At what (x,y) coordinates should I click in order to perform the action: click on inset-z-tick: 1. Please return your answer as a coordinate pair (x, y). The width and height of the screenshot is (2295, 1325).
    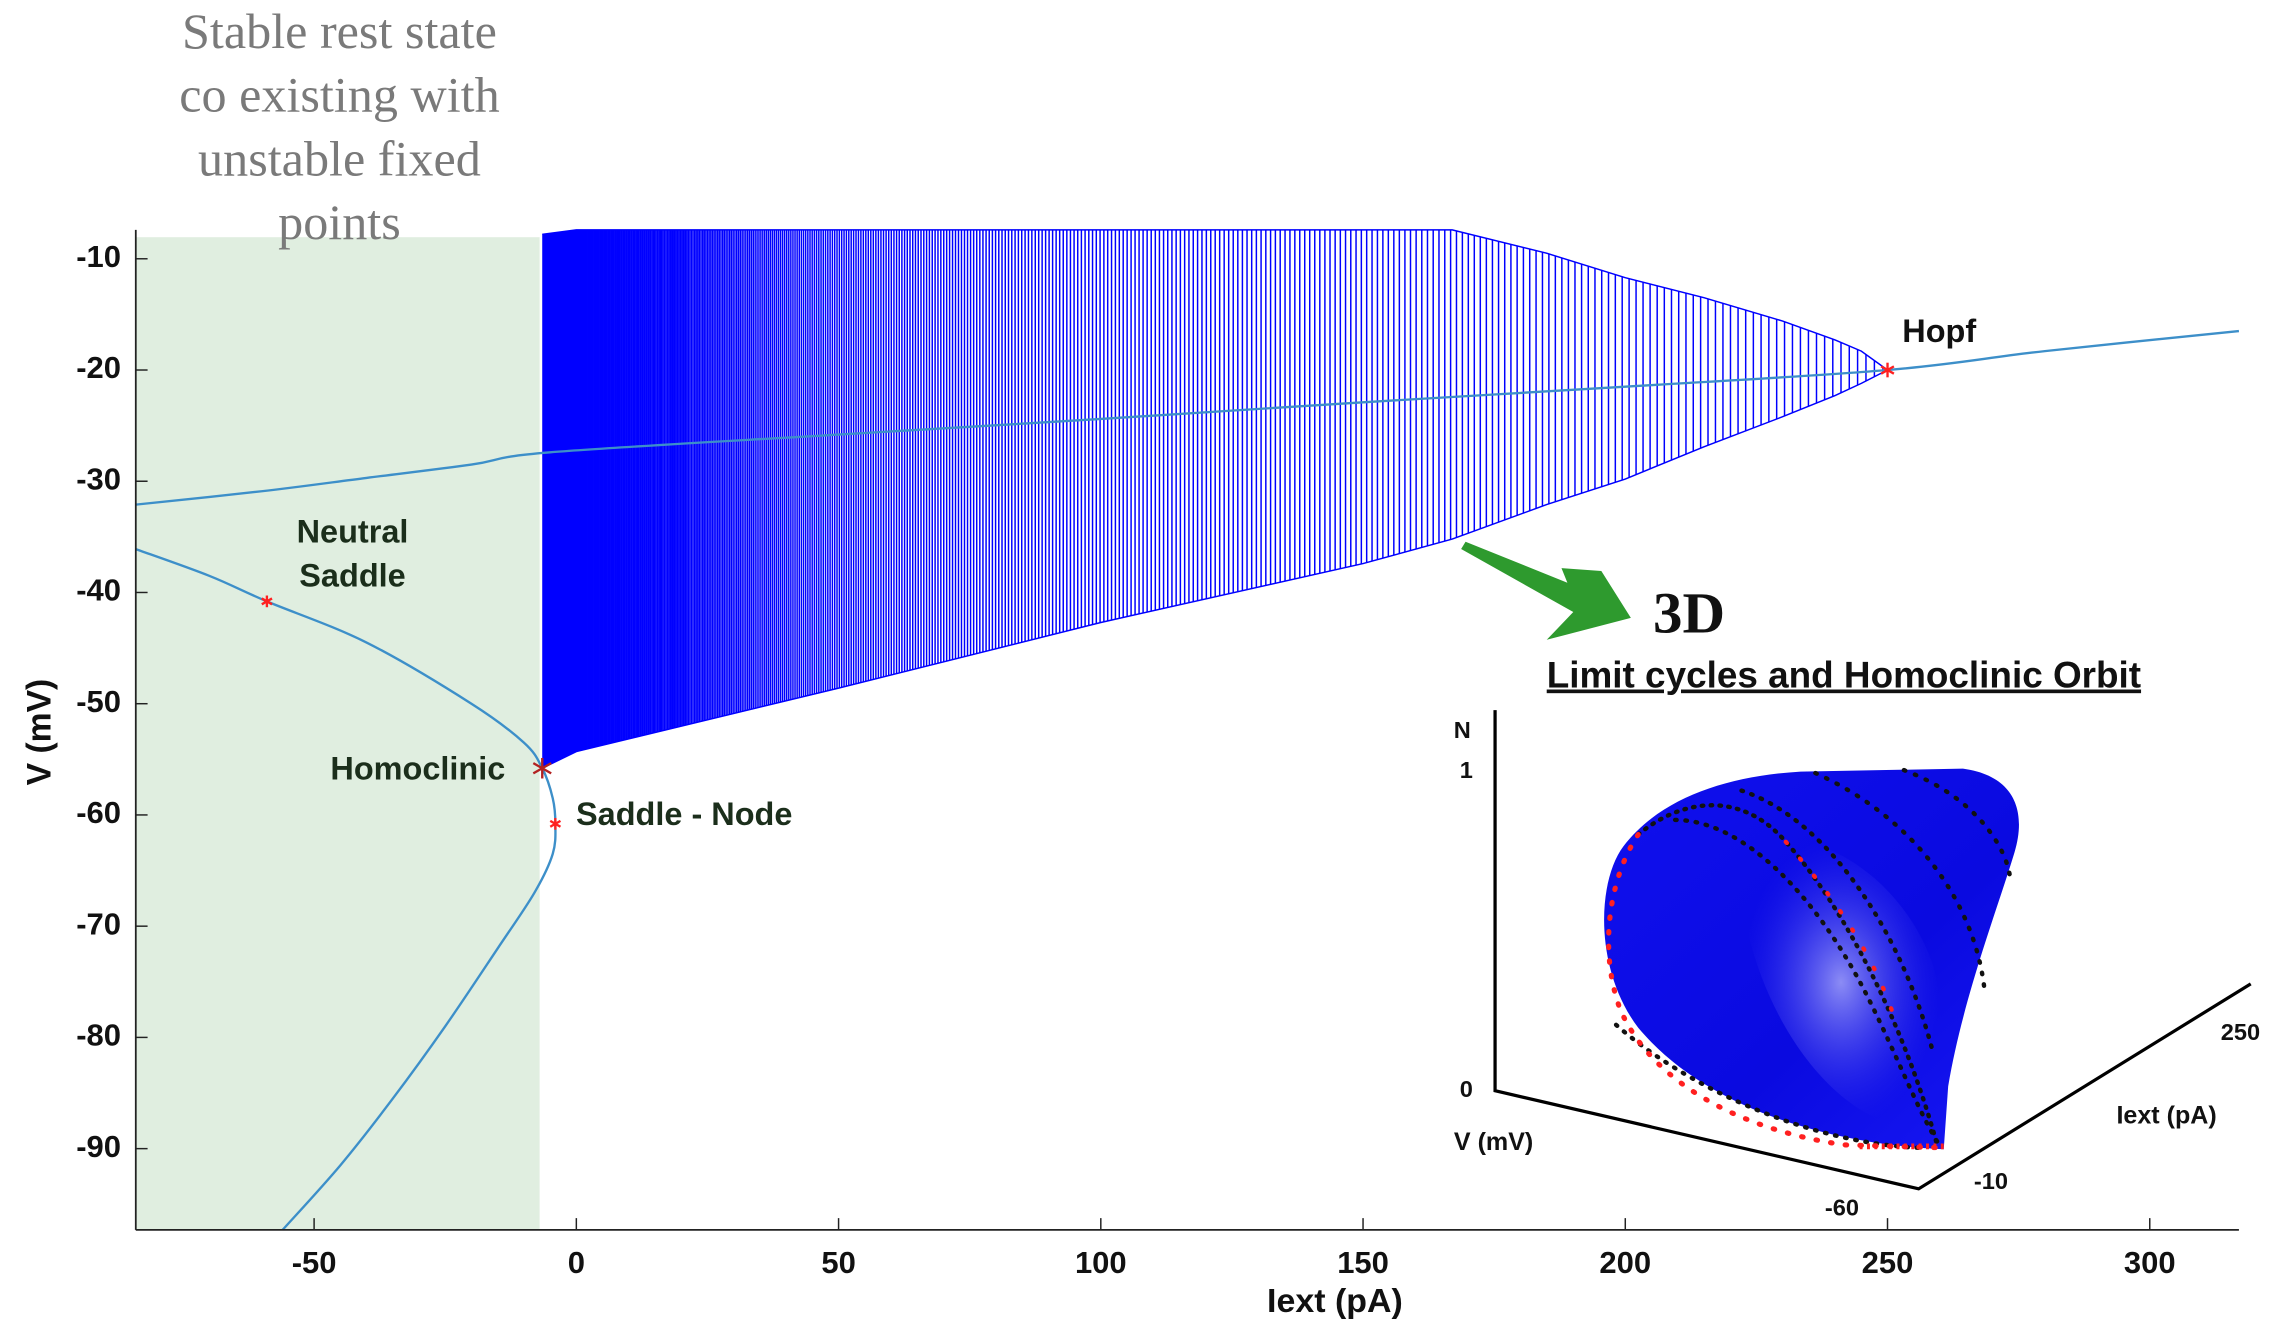
    Looking at the image, I should click on (1466, 770).